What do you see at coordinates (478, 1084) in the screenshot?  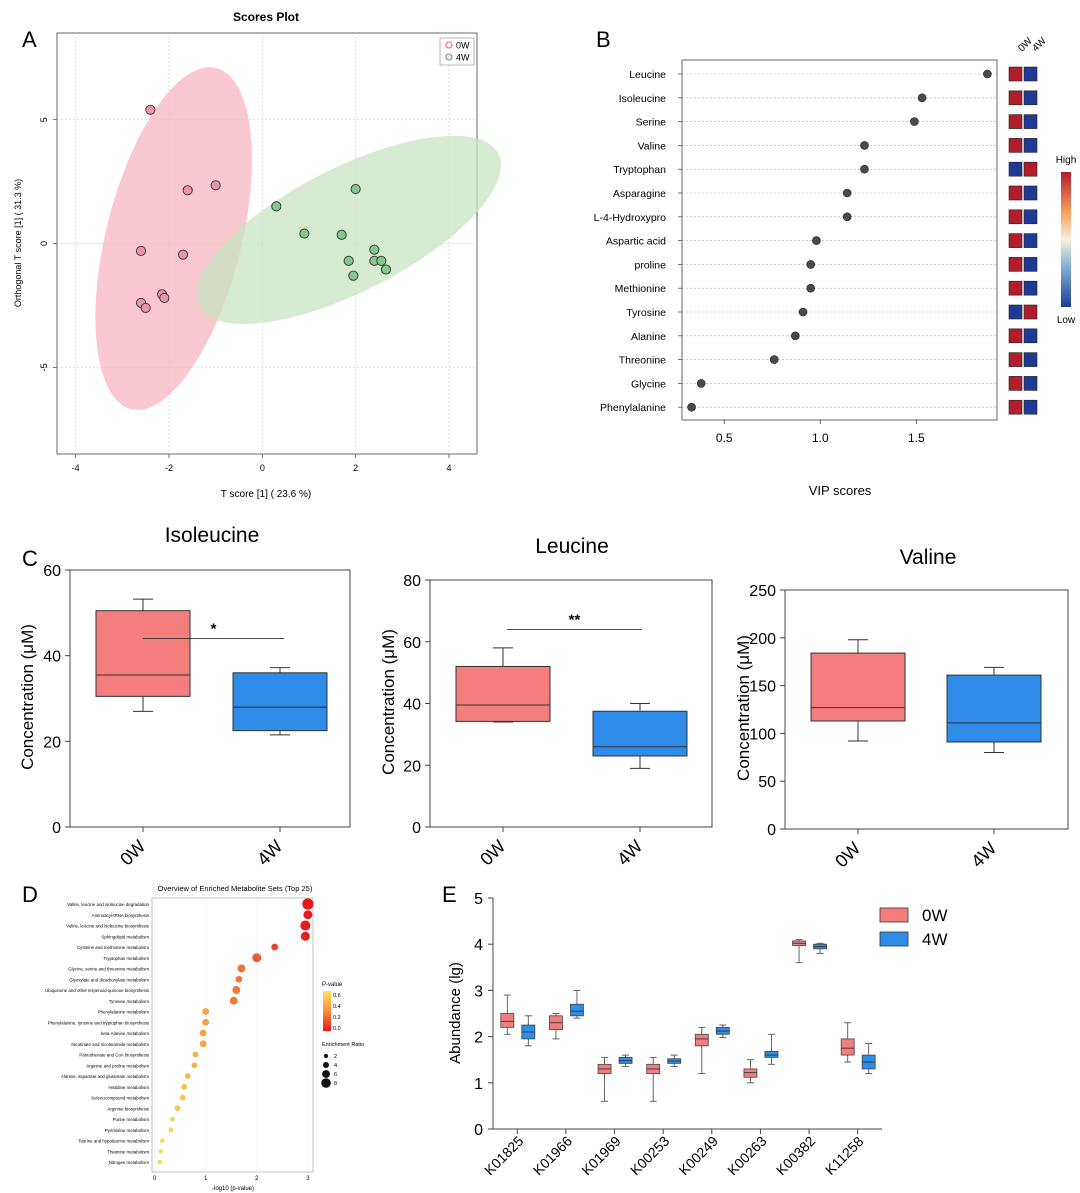 I see `abundance-y-tick-label: 1` at bounding box center [478, 1084].